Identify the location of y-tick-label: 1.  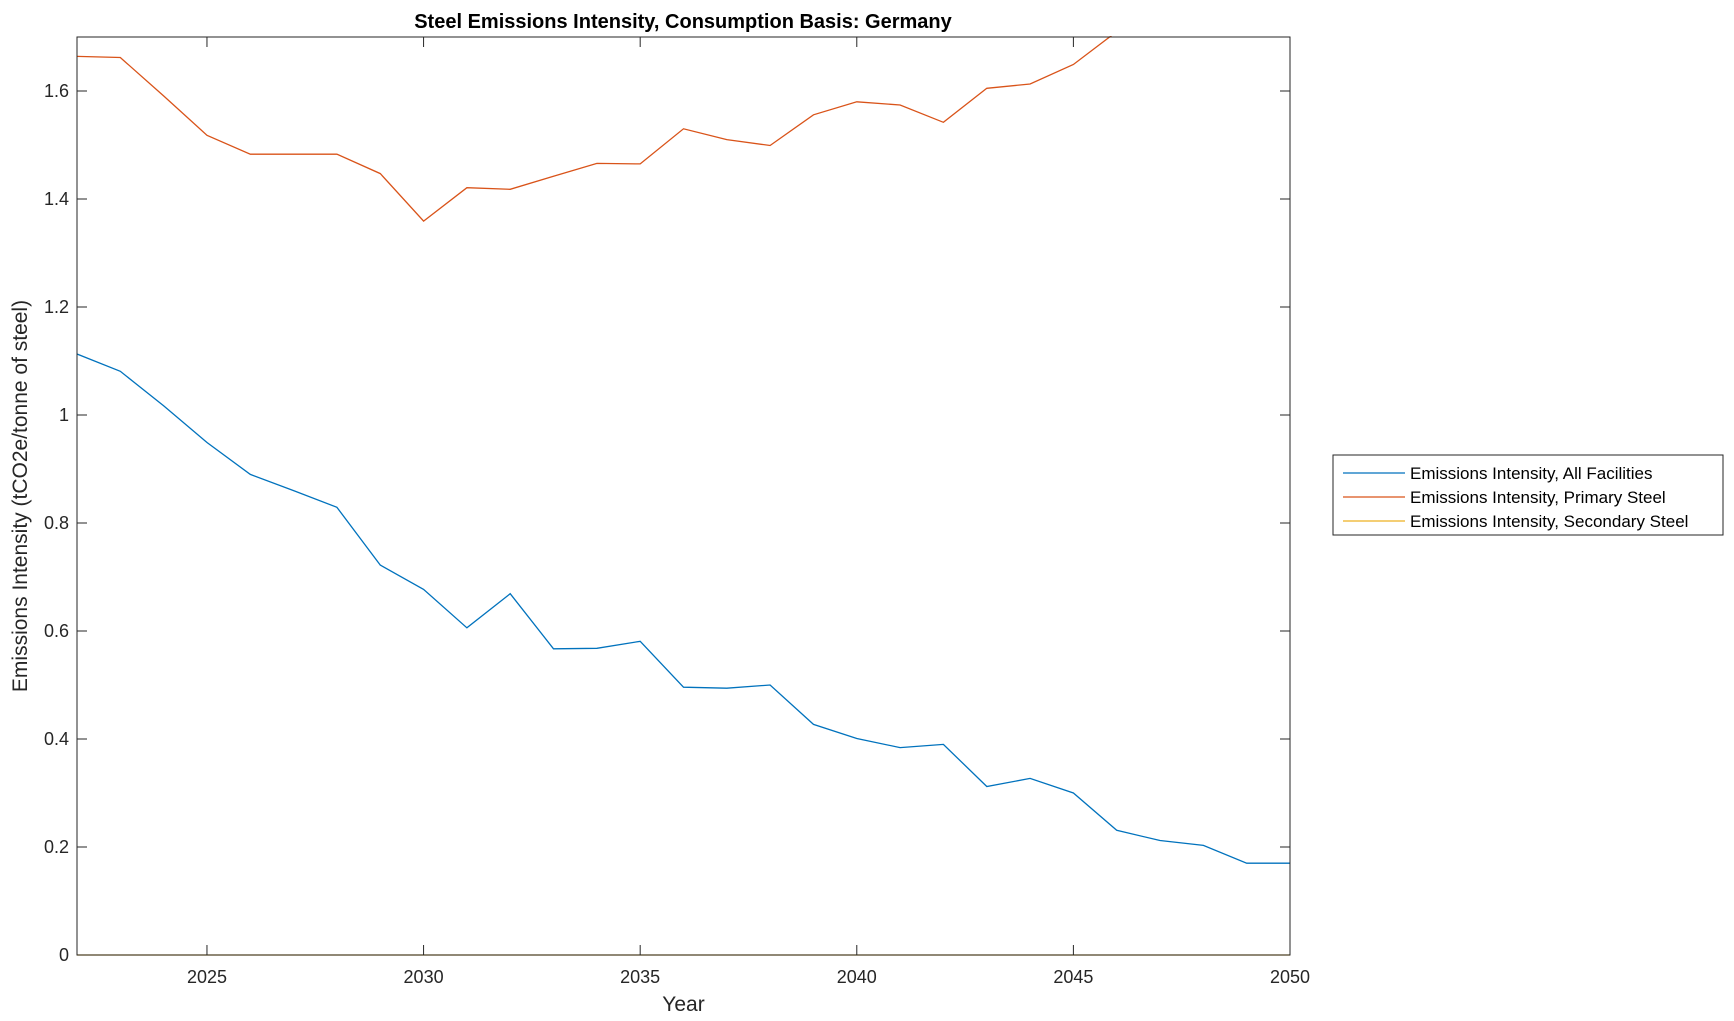
(64, 415).